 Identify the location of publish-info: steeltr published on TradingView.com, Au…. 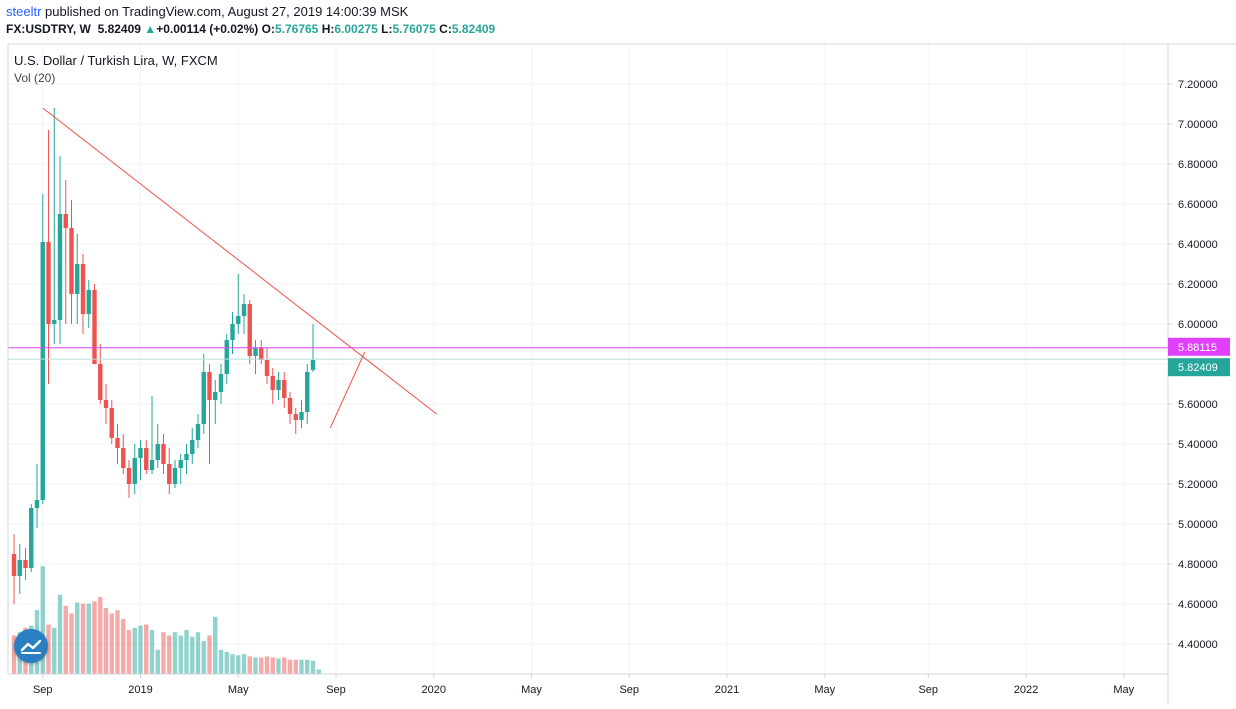
(207, 11).